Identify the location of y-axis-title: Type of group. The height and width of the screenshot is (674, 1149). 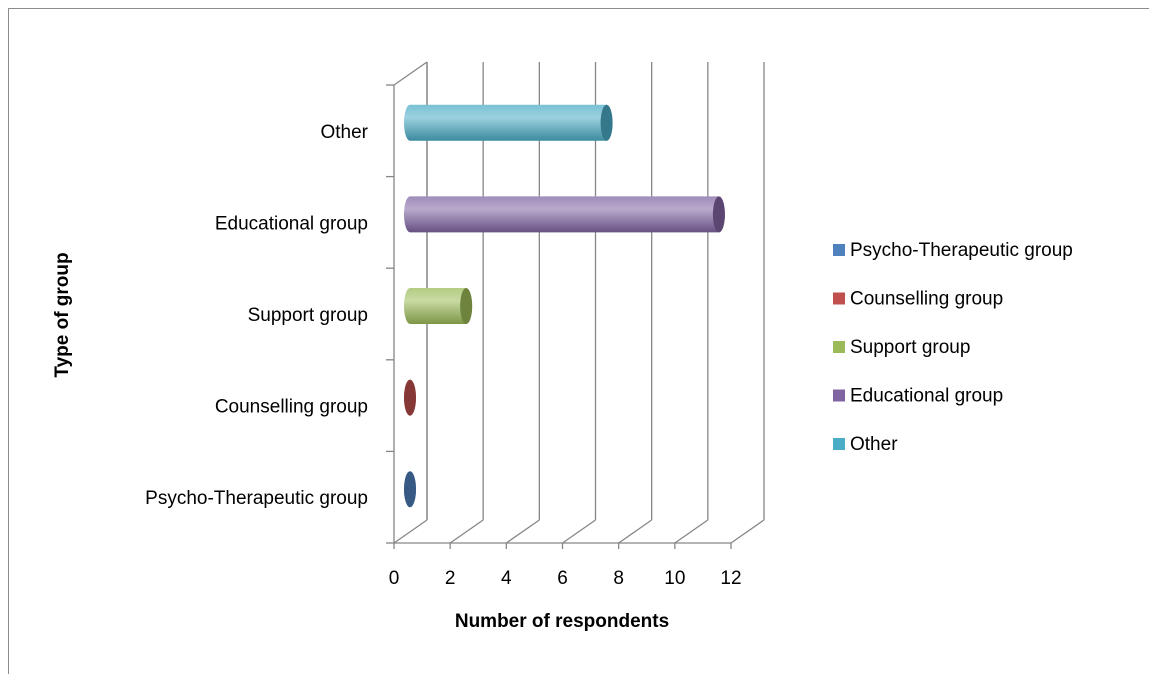
(62, 314).